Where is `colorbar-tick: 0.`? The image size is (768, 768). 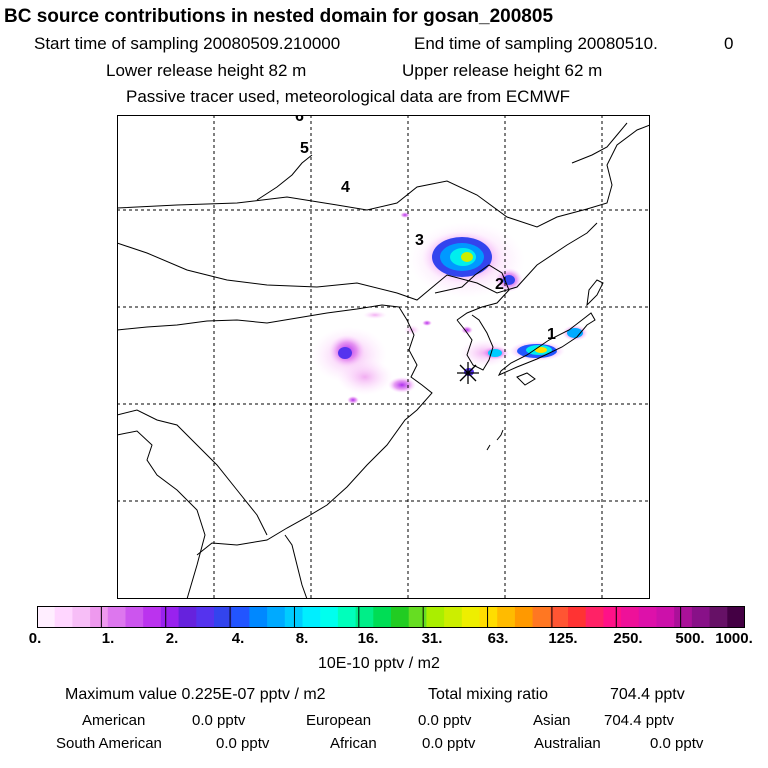 colorbar-tick: 0. is located at coordinates (35, 638).